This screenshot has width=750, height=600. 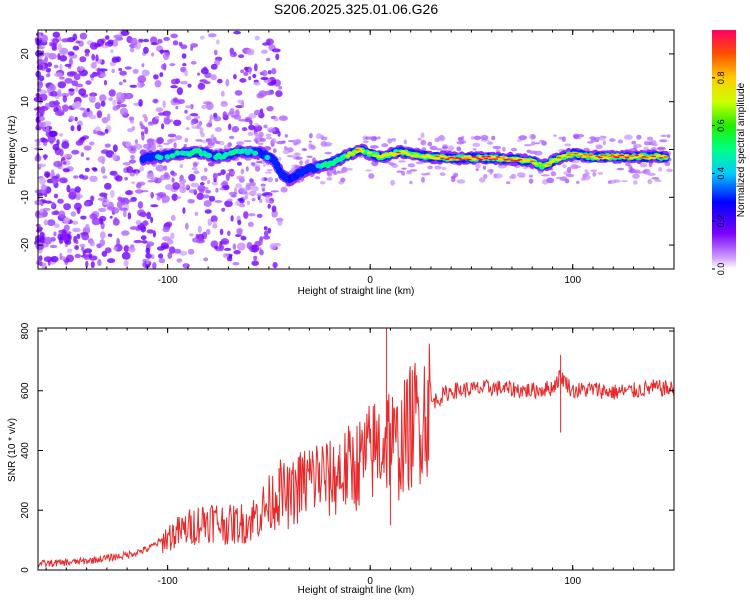 What do you see at coordinates (12, 450) in the screenshot?
I see `snr-y-label: SNR (10 * v/v)` at bounding box center [12, 450].